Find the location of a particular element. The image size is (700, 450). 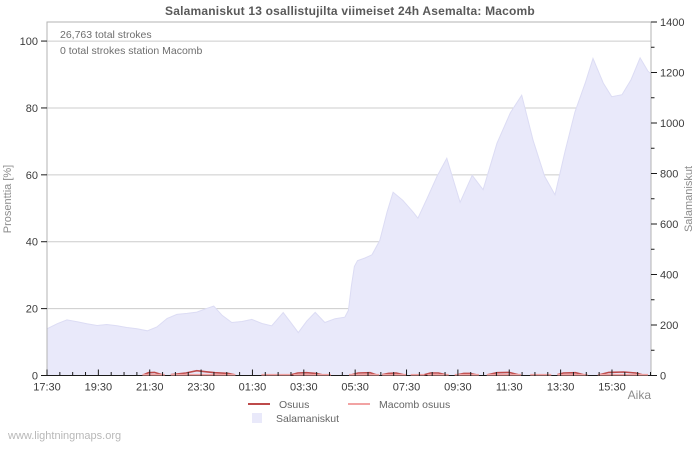

y-right-tick-label: 400 is located at coordinates (669, 276).